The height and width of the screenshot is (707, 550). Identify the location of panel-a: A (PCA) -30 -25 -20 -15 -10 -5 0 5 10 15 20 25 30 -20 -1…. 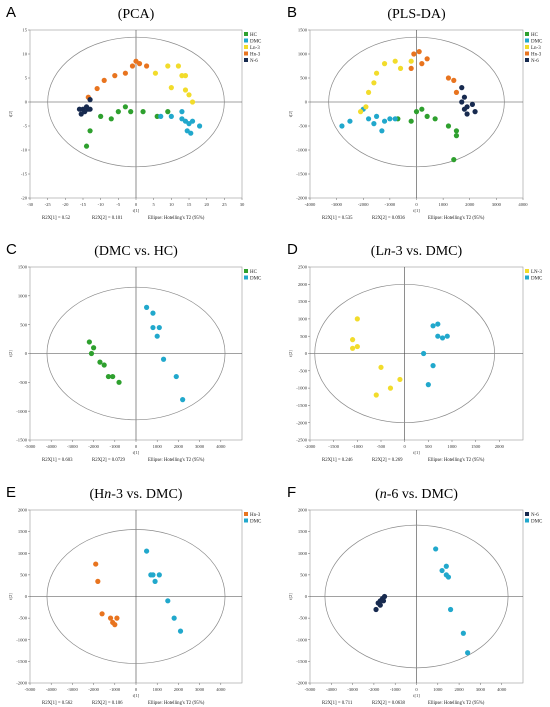
(134, 112).